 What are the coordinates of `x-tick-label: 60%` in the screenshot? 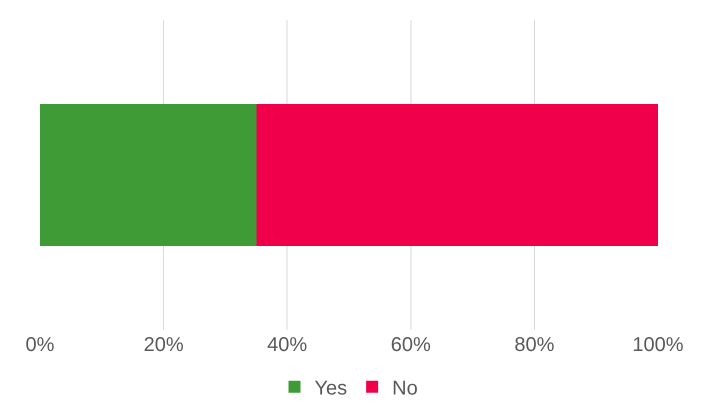 It's located at (411, 345).